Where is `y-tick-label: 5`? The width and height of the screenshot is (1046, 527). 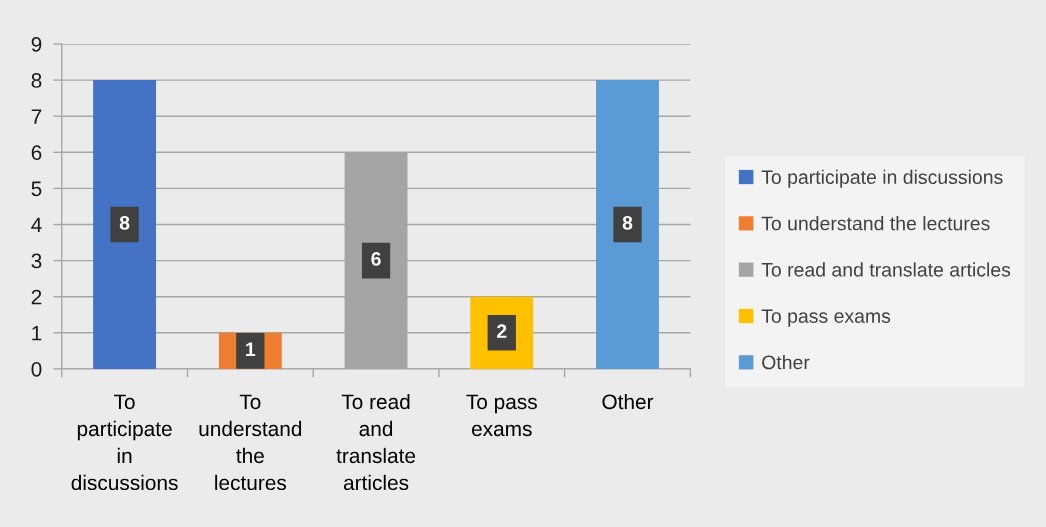
y-tick-label: 5 is located at coordinates (36, 189).